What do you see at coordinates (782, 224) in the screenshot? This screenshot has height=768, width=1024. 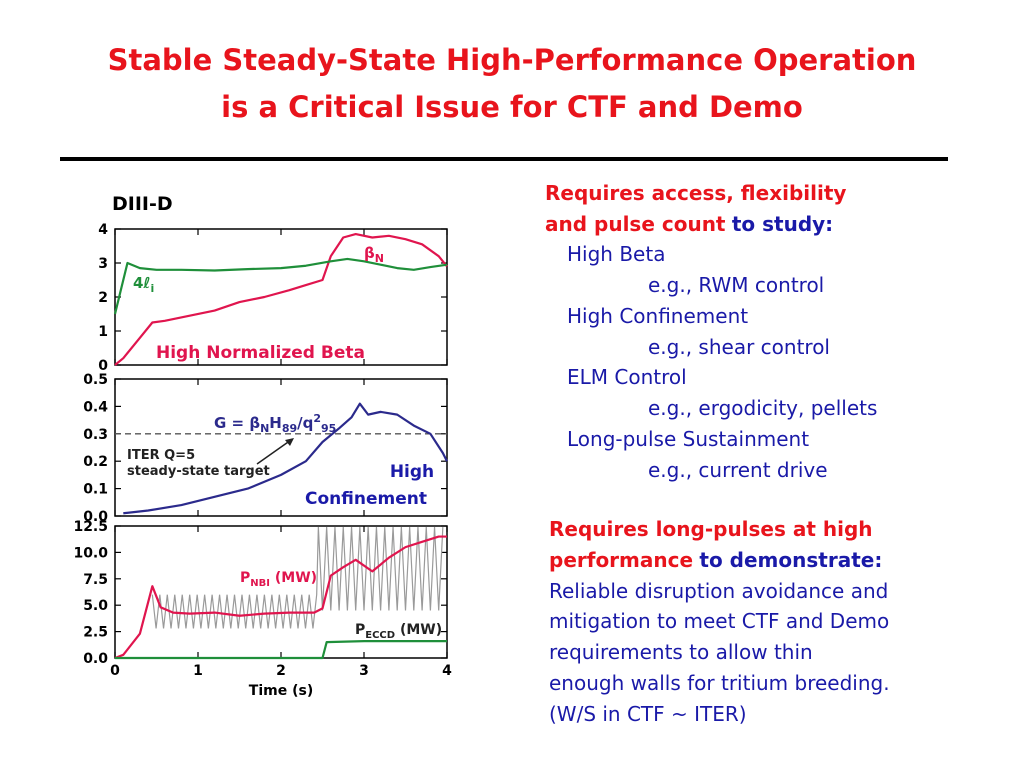 I see `block1-heading-blue: to study:` at bounding box center [782, 224].